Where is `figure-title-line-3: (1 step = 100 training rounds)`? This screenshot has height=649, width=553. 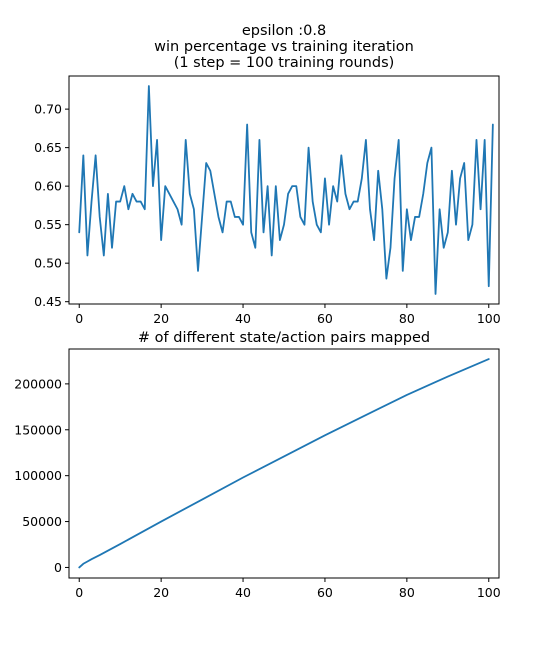 figure-title-line-3: (1 step = 100 training rounds) is located at coordinates (284, 63).